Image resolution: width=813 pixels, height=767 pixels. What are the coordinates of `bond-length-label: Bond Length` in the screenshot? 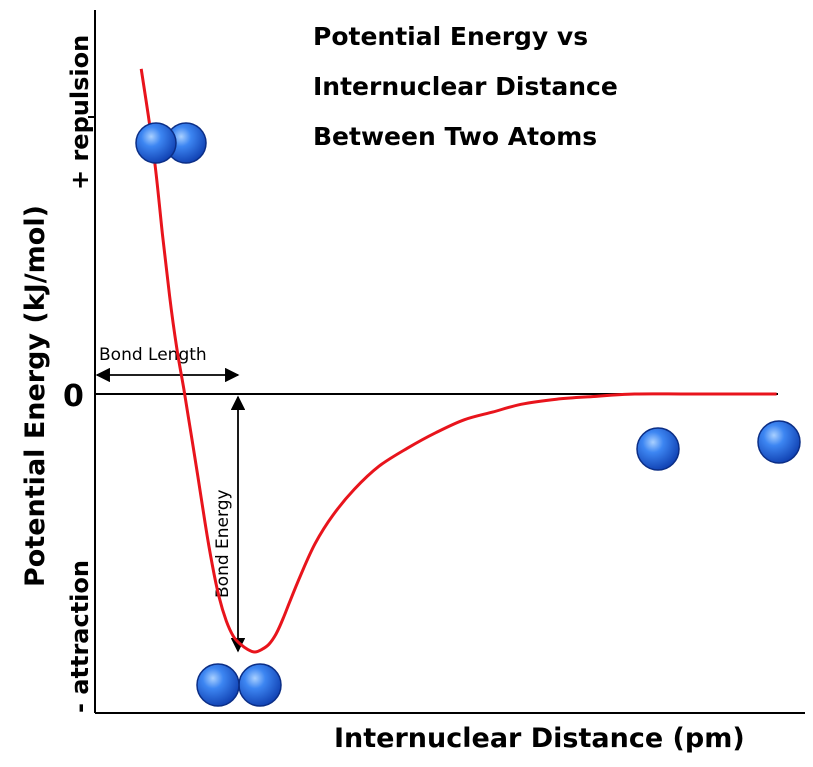 It's located at (153, 355).